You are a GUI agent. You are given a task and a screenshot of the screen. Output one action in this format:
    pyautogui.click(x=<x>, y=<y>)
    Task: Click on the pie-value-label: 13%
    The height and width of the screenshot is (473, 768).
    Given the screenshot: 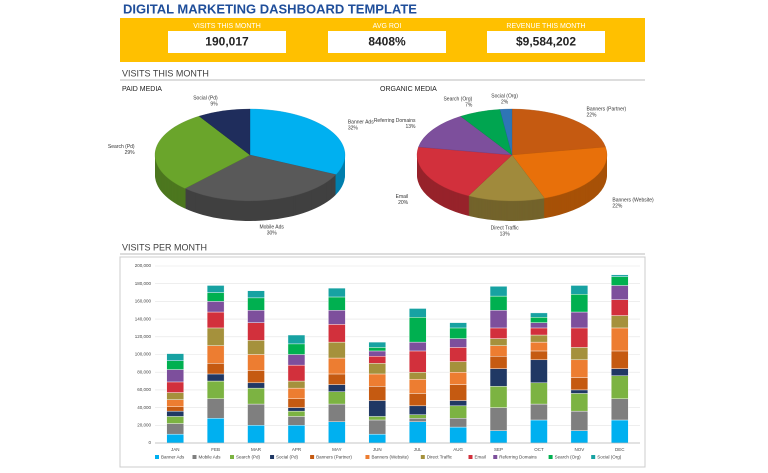 What is the action you would take?
    pyautogui.click(x=505, y=234)
    